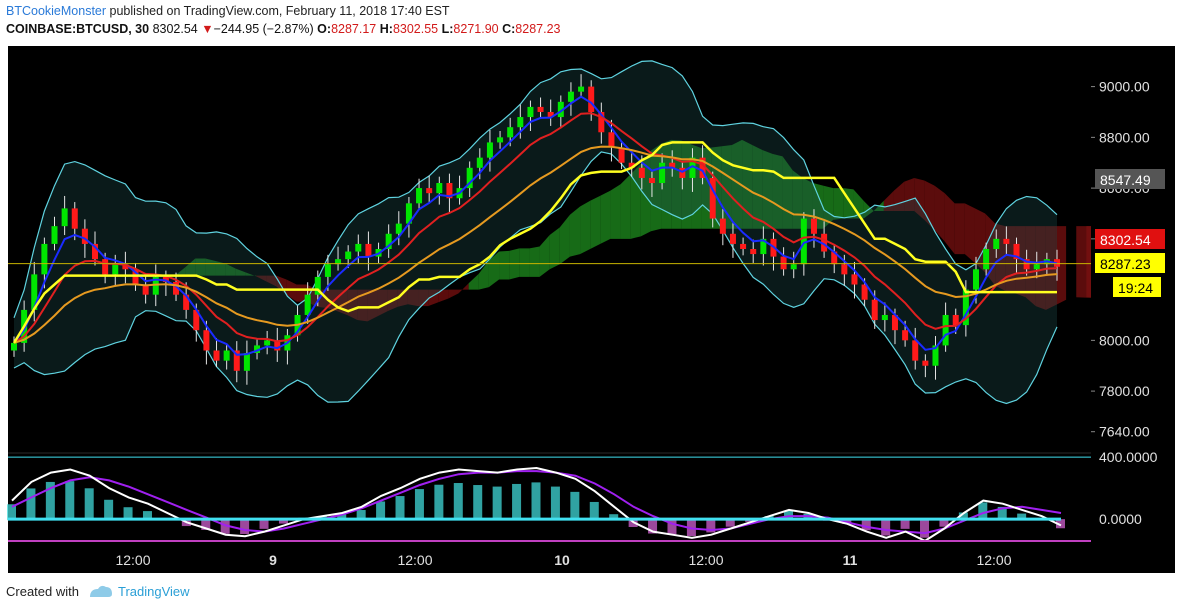 Image resolution: width=1182 pixels, height=609 pixels. I want to click on price-badge-yellow, so click(1137, 287).